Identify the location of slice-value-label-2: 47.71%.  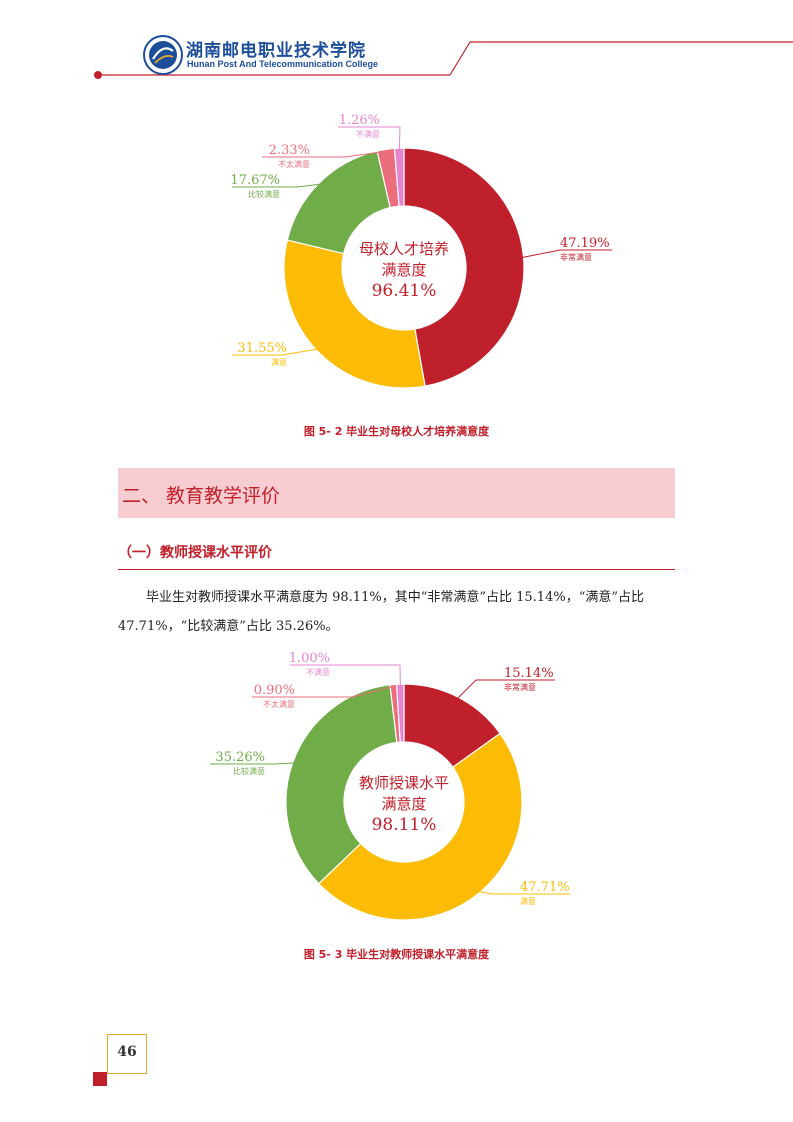
(545, 887).